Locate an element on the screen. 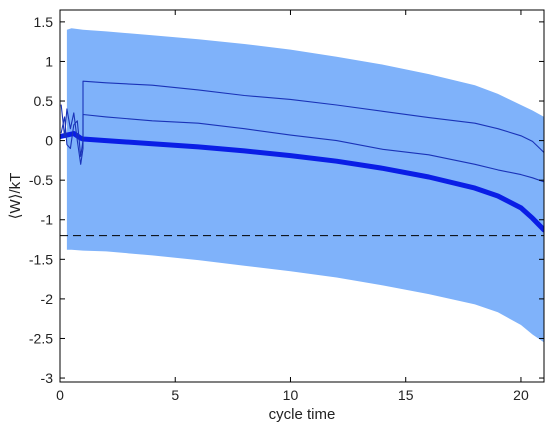 This screenshot has height=431, width=550. y-tick-label: 0 is located at coordinates (49, 141).